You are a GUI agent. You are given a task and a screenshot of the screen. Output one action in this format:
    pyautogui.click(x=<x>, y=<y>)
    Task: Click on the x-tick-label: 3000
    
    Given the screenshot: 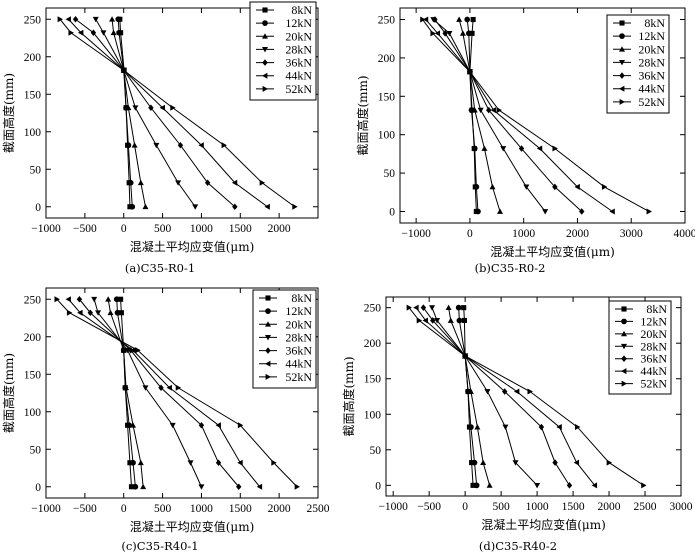 What is the action you would take?
    pyautogui.click(x=681, y=507)
    